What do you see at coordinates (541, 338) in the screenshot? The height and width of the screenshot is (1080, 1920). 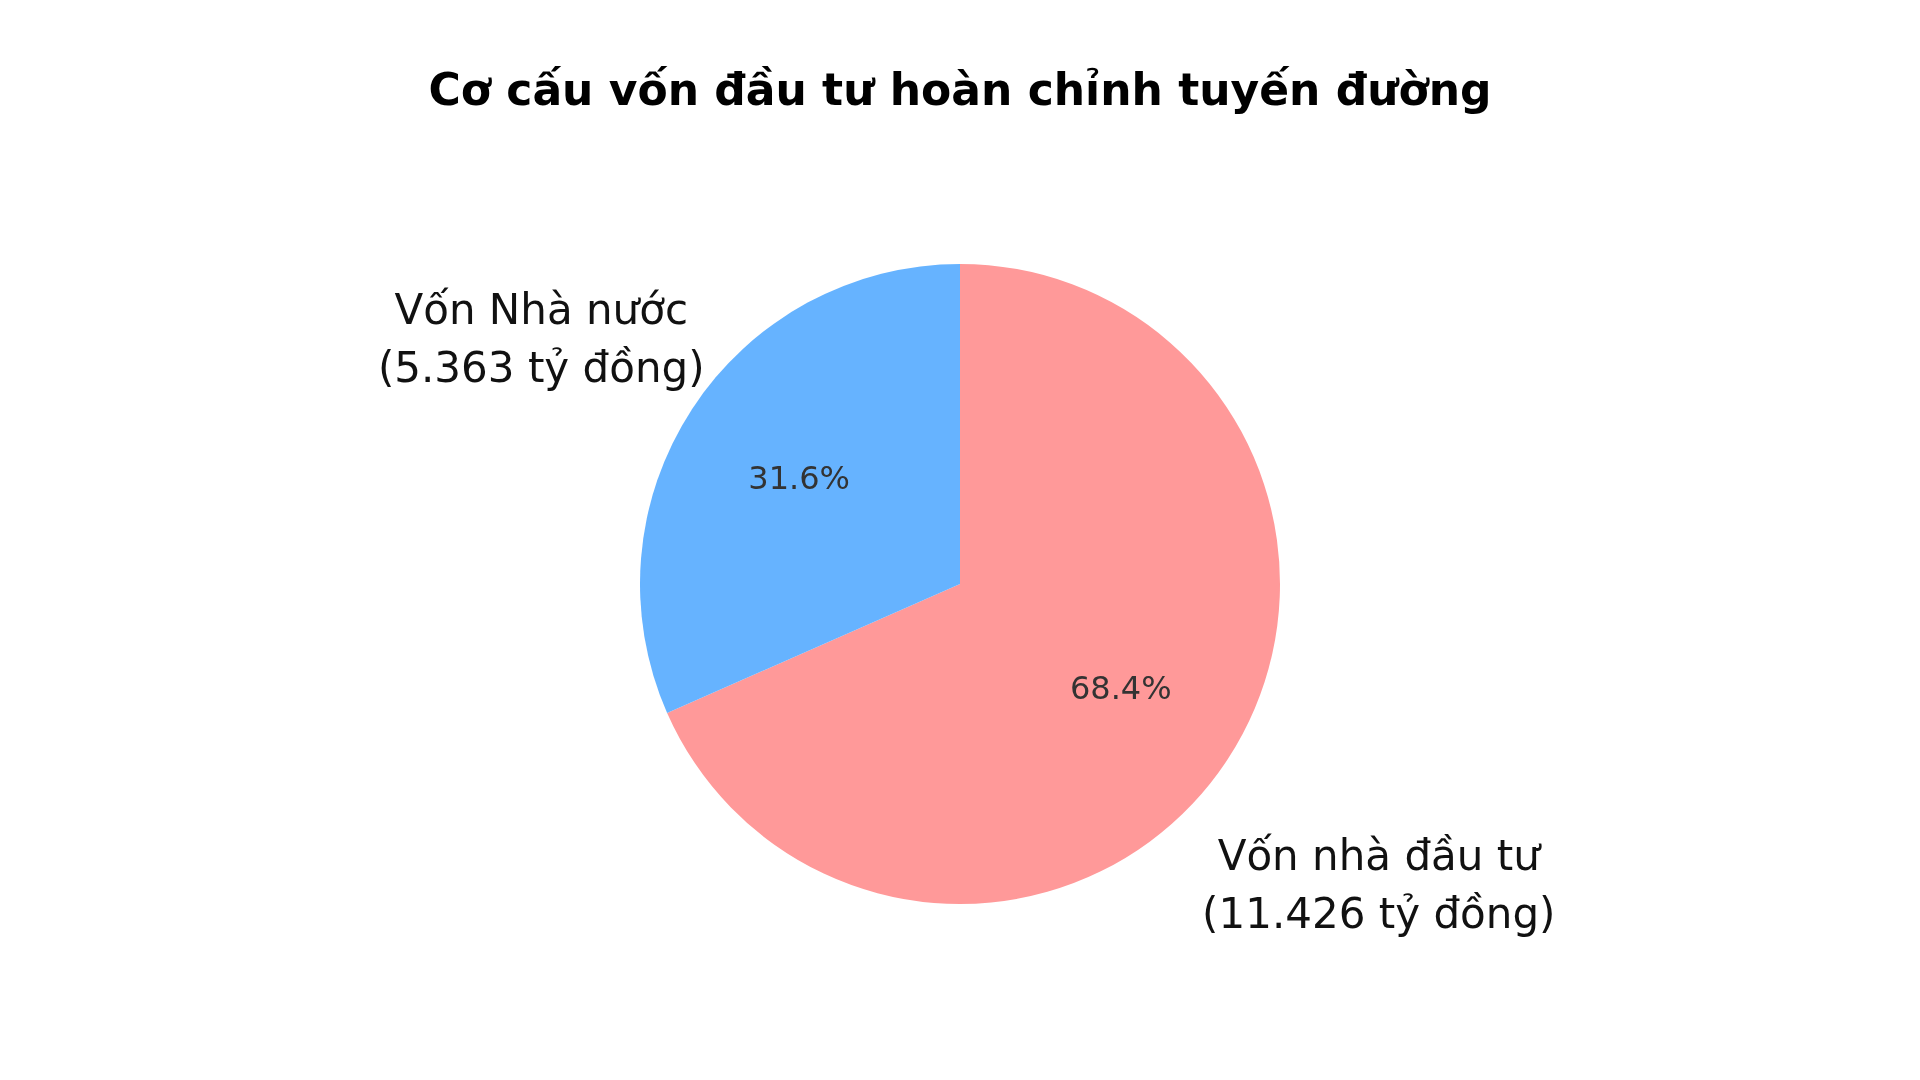 I see `slice-label: Vốn Nhà nước (5.363 tỷ đồng)` at bounding box center [541, 338].